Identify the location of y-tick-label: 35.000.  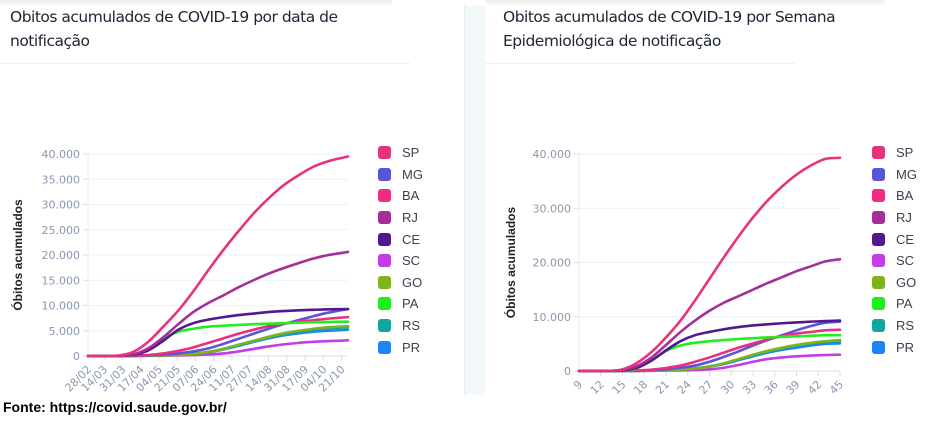
(61, 179).